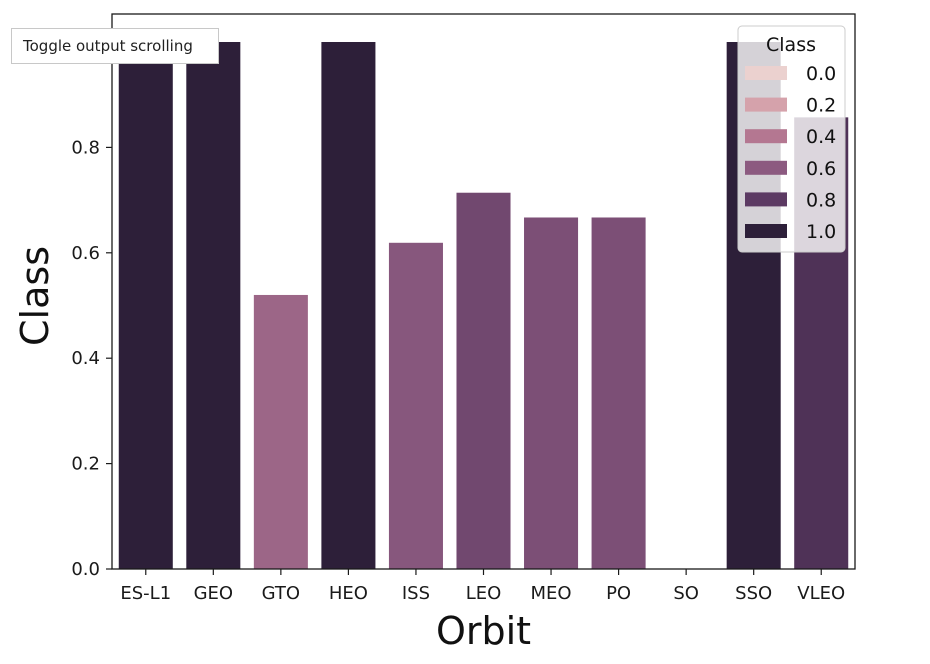 The image size is (930, 664). I want to click on legend-entry-label: 0.4, so click(821, 137).